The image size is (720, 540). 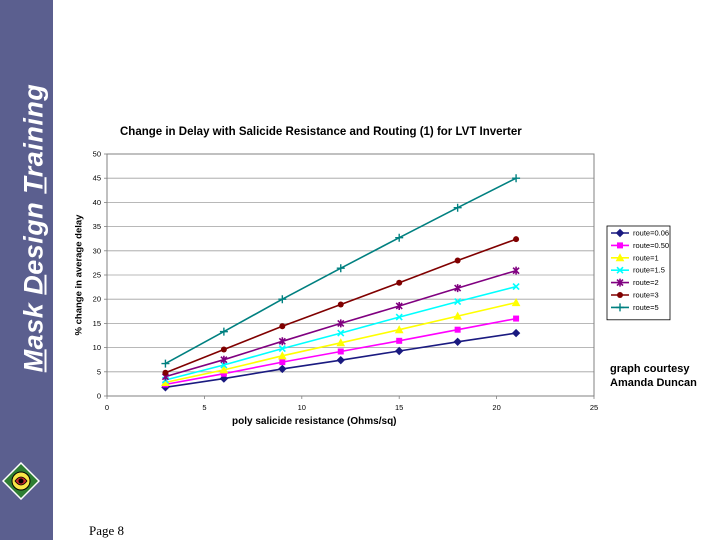 I want to click on y-tick-label: 0, so click(x=99, y=396).